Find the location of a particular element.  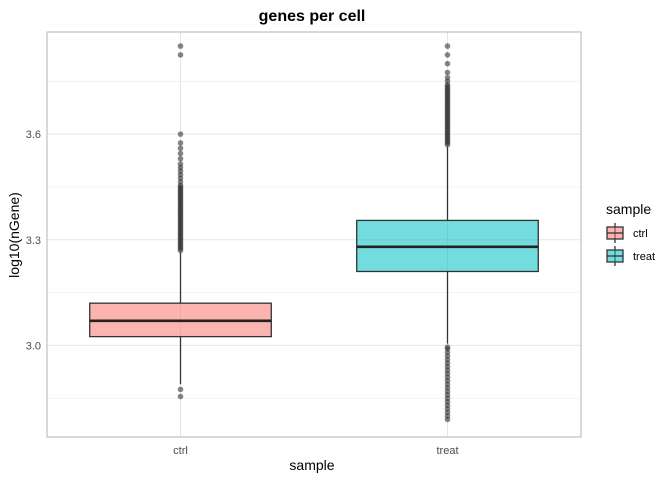

x-axis-title: sample is located at coordinates (311, 465).